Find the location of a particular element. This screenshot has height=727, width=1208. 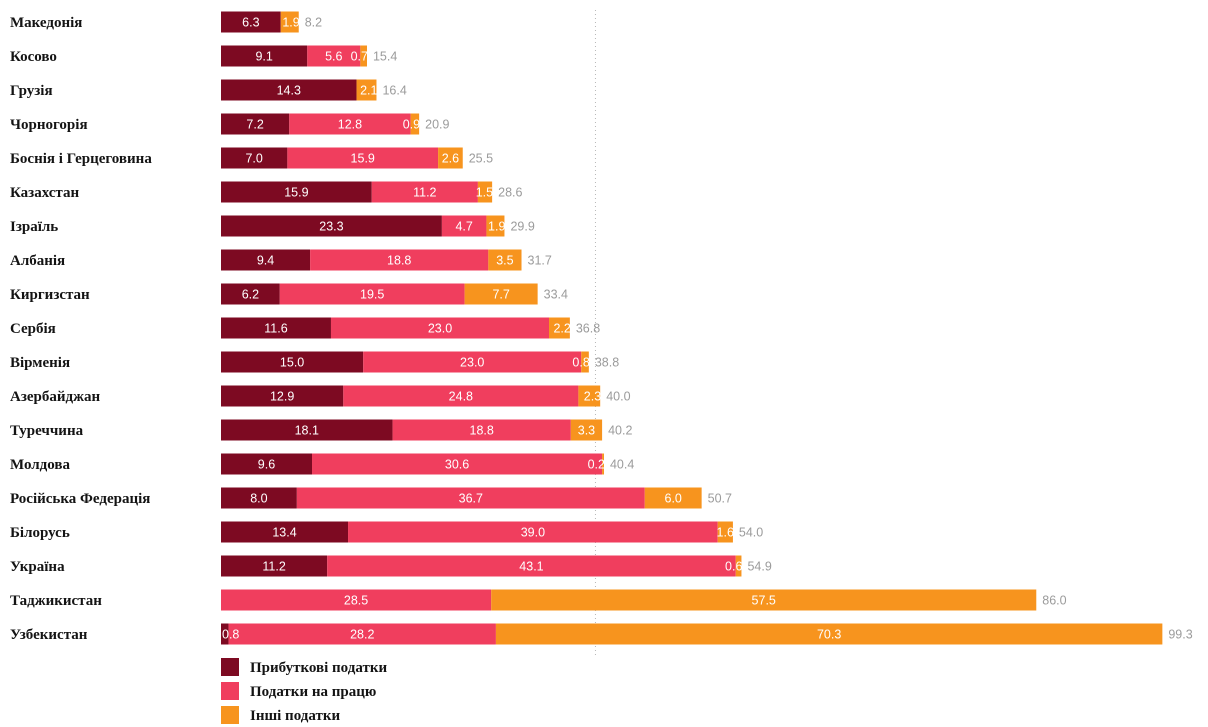

total-label: 54.0 is located at coordinates (751, 533).